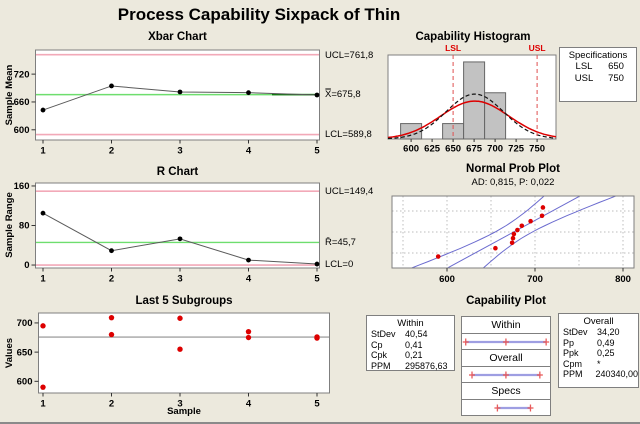 The width and height of the screenshot is (640, 424). I want to click on prob-plot-subtitle: AD: 0,815, P: 0,022, so click(513, 182).